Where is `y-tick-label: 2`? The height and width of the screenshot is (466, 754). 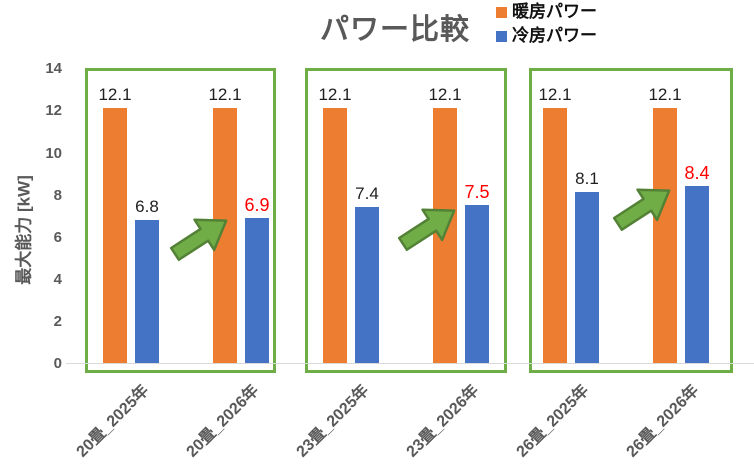 y-tick-label: 2 is located at coordinates (57, 321).